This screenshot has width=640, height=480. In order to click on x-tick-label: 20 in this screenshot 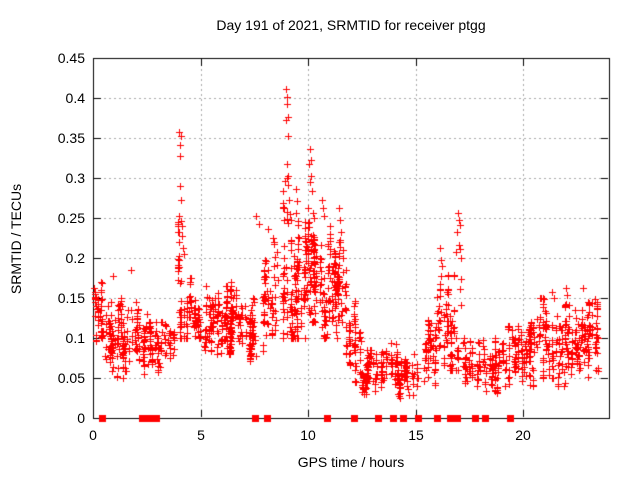, I will do `click(523, 435)`.